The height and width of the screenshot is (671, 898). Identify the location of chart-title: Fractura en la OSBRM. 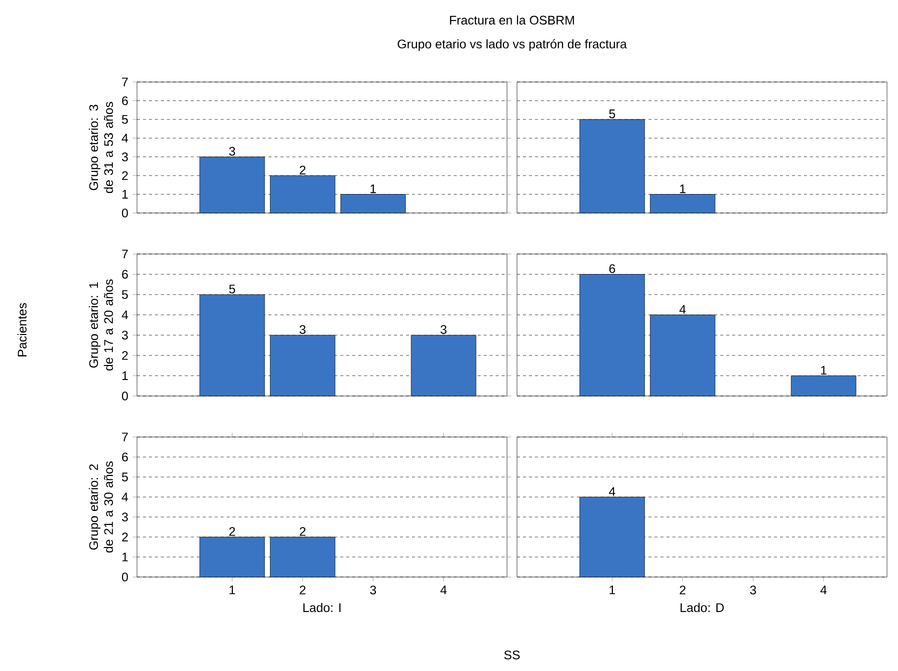
(512, 20).